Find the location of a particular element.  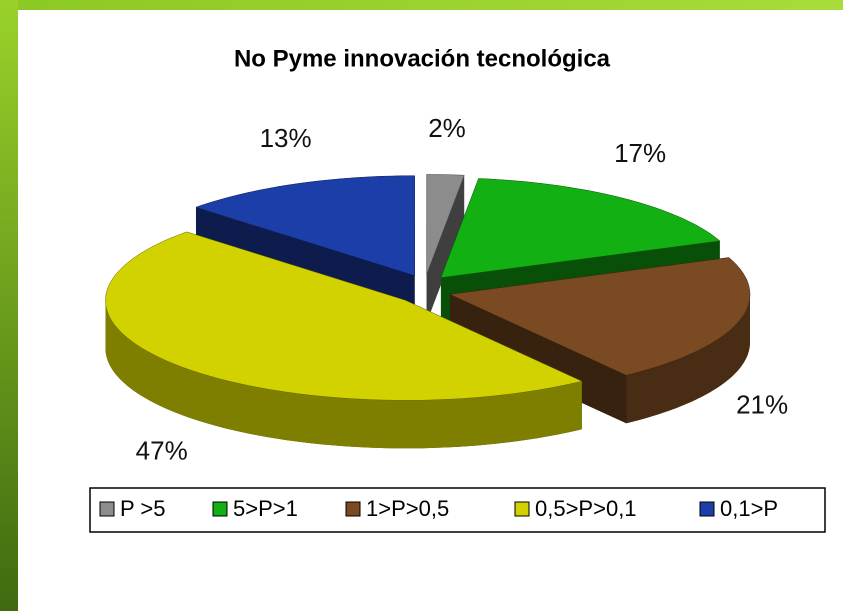

legend-label: 0,1>P is located at coordinates (749, 508).